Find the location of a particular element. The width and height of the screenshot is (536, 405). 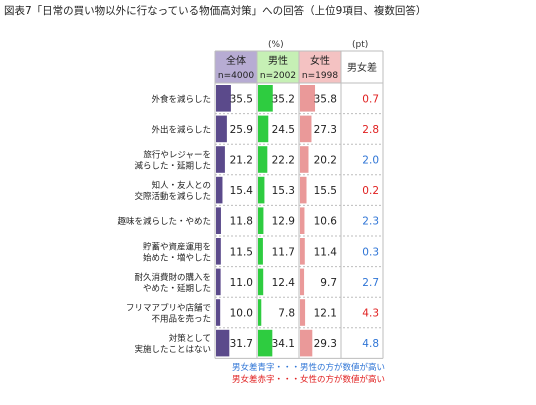

category-label: 趣味を減らした・やめた is located at coordinates (164, 221).